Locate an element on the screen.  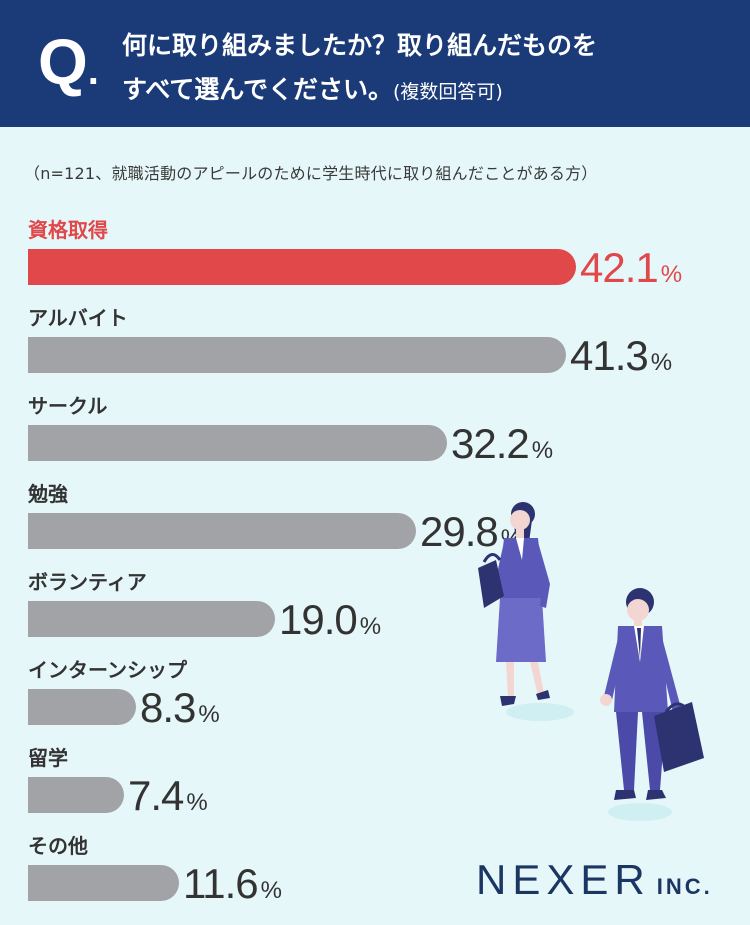
value-label: 7.4% is located at coordinates (168, 799).